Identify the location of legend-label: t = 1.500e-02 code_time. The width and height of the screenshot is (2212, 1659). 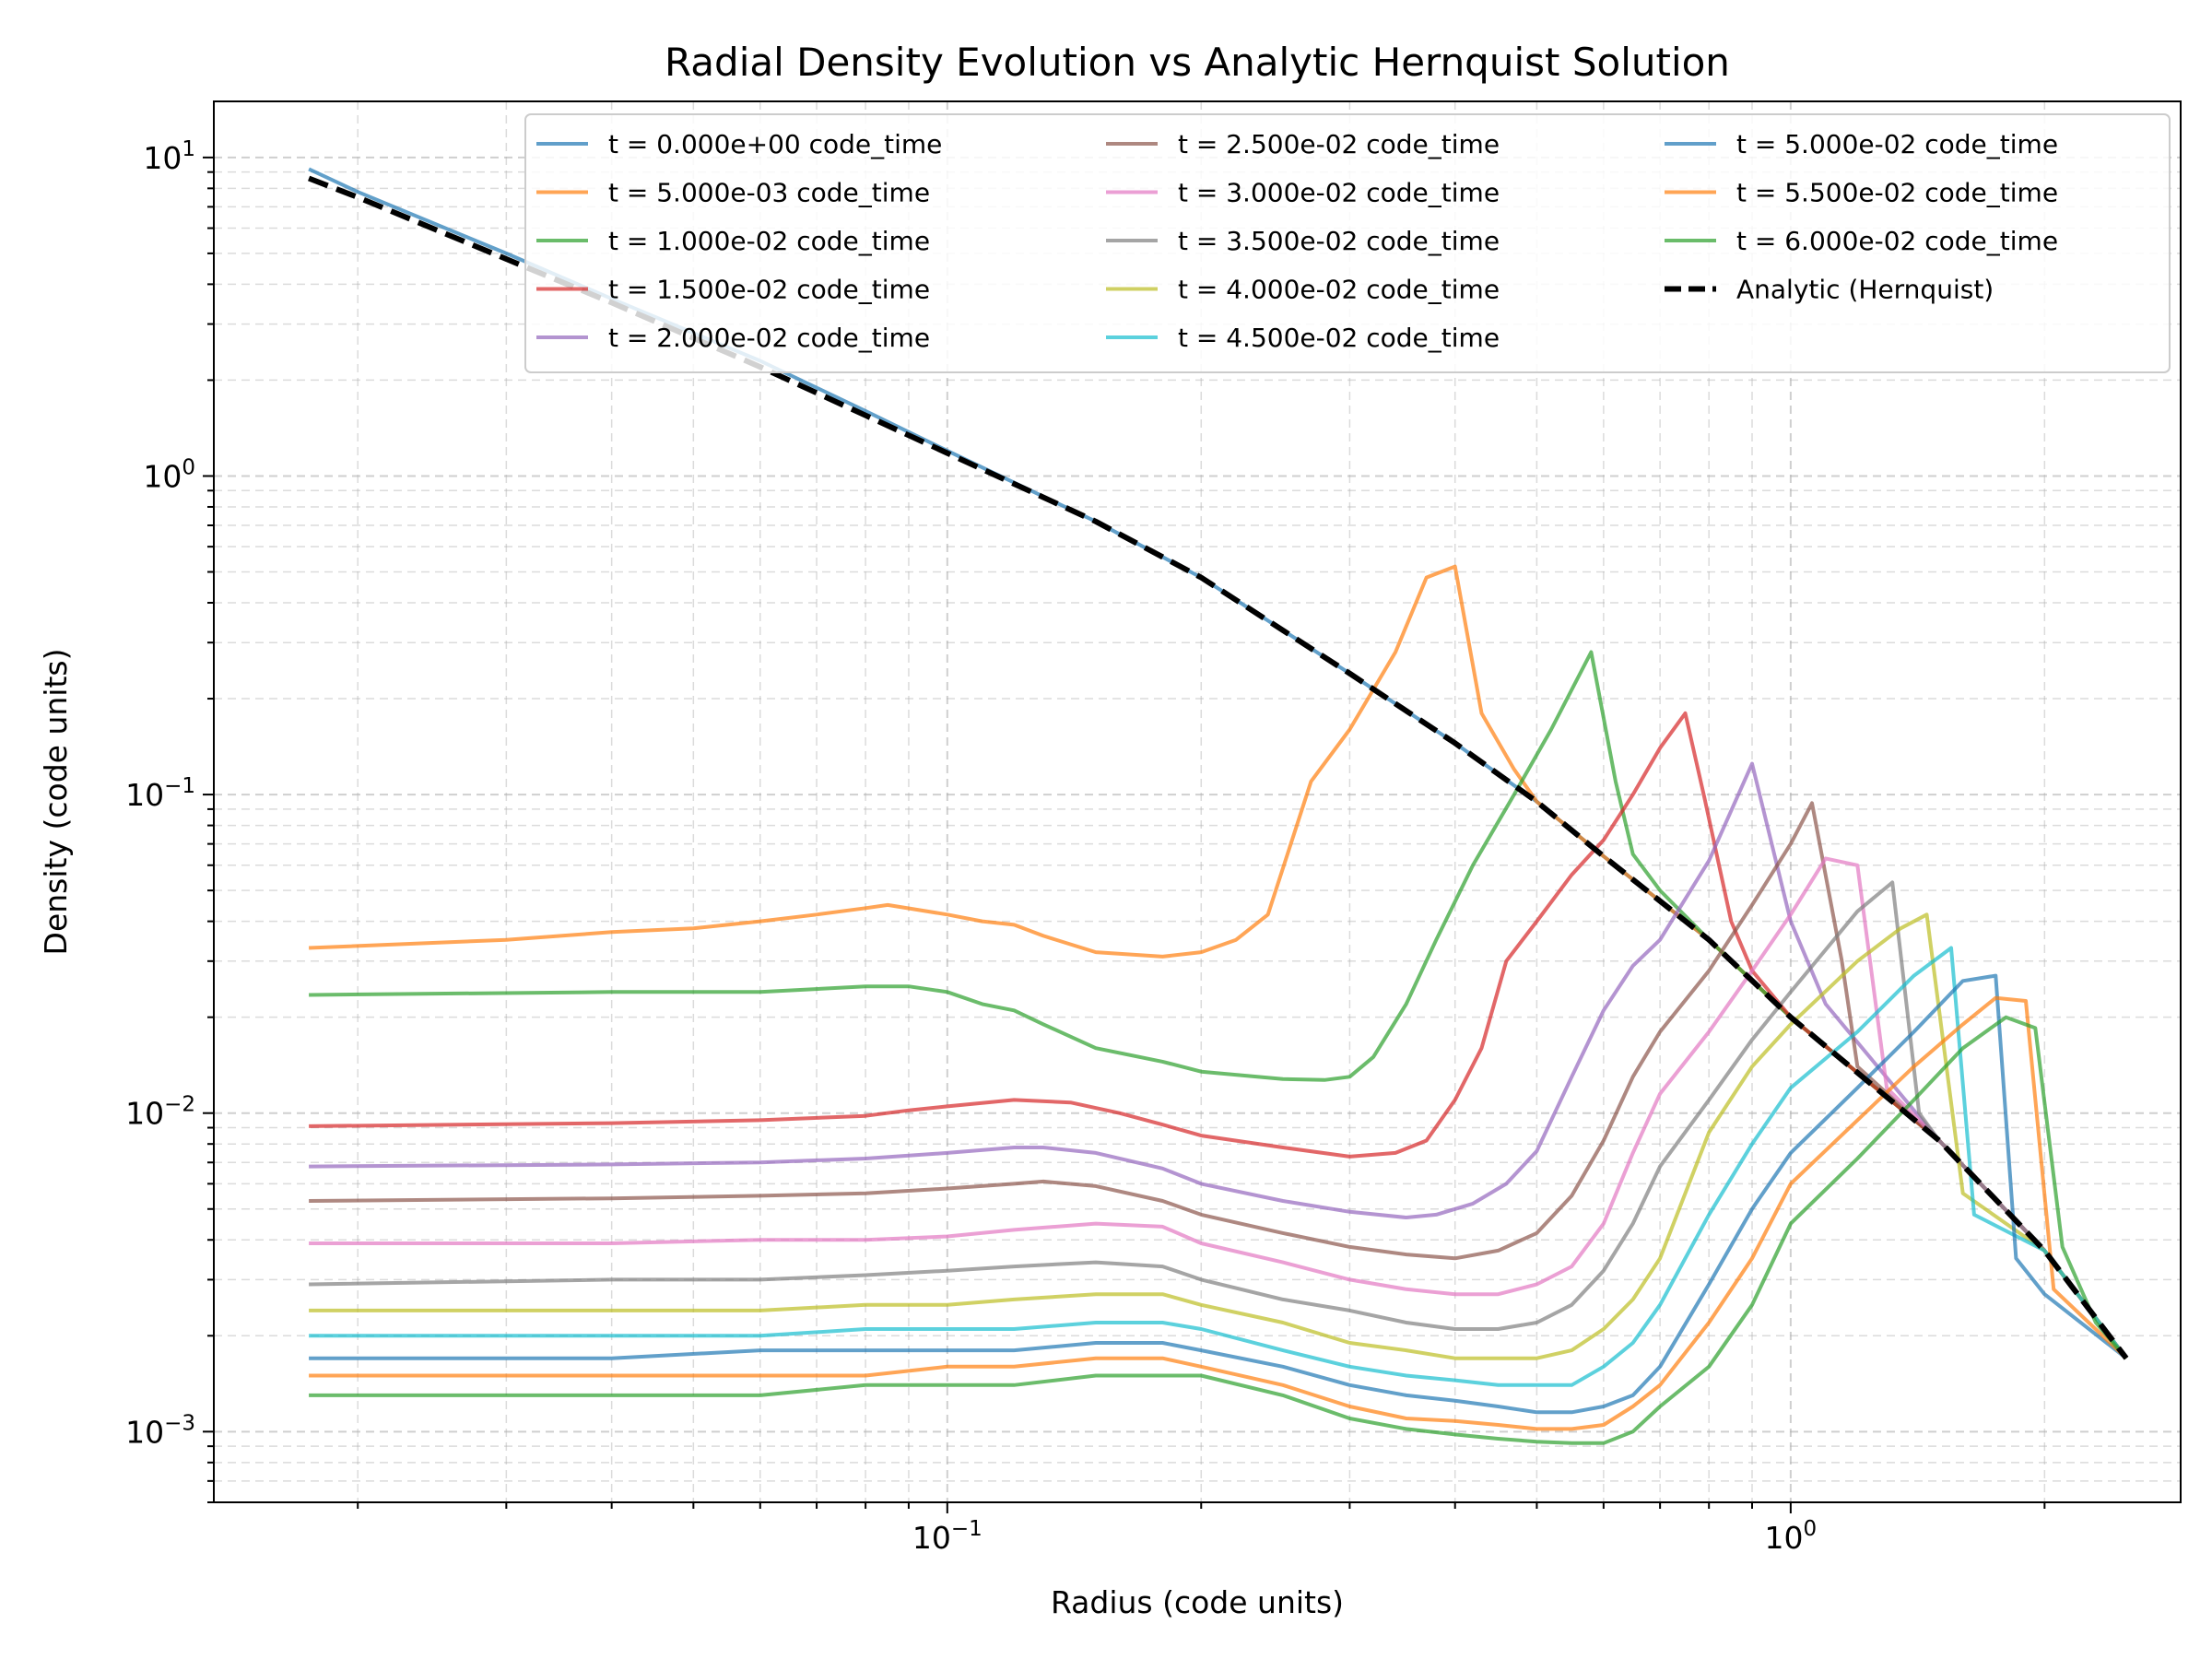
(769, 290).